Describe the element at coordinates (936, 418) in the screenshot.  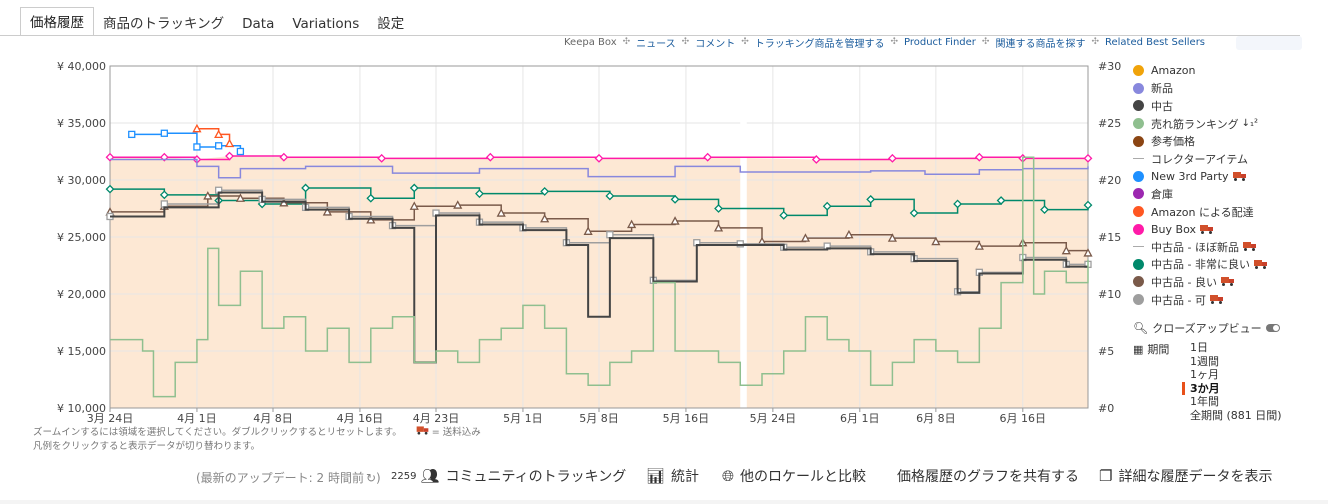
I see `x-tick-label: 6月 8日` at that location.